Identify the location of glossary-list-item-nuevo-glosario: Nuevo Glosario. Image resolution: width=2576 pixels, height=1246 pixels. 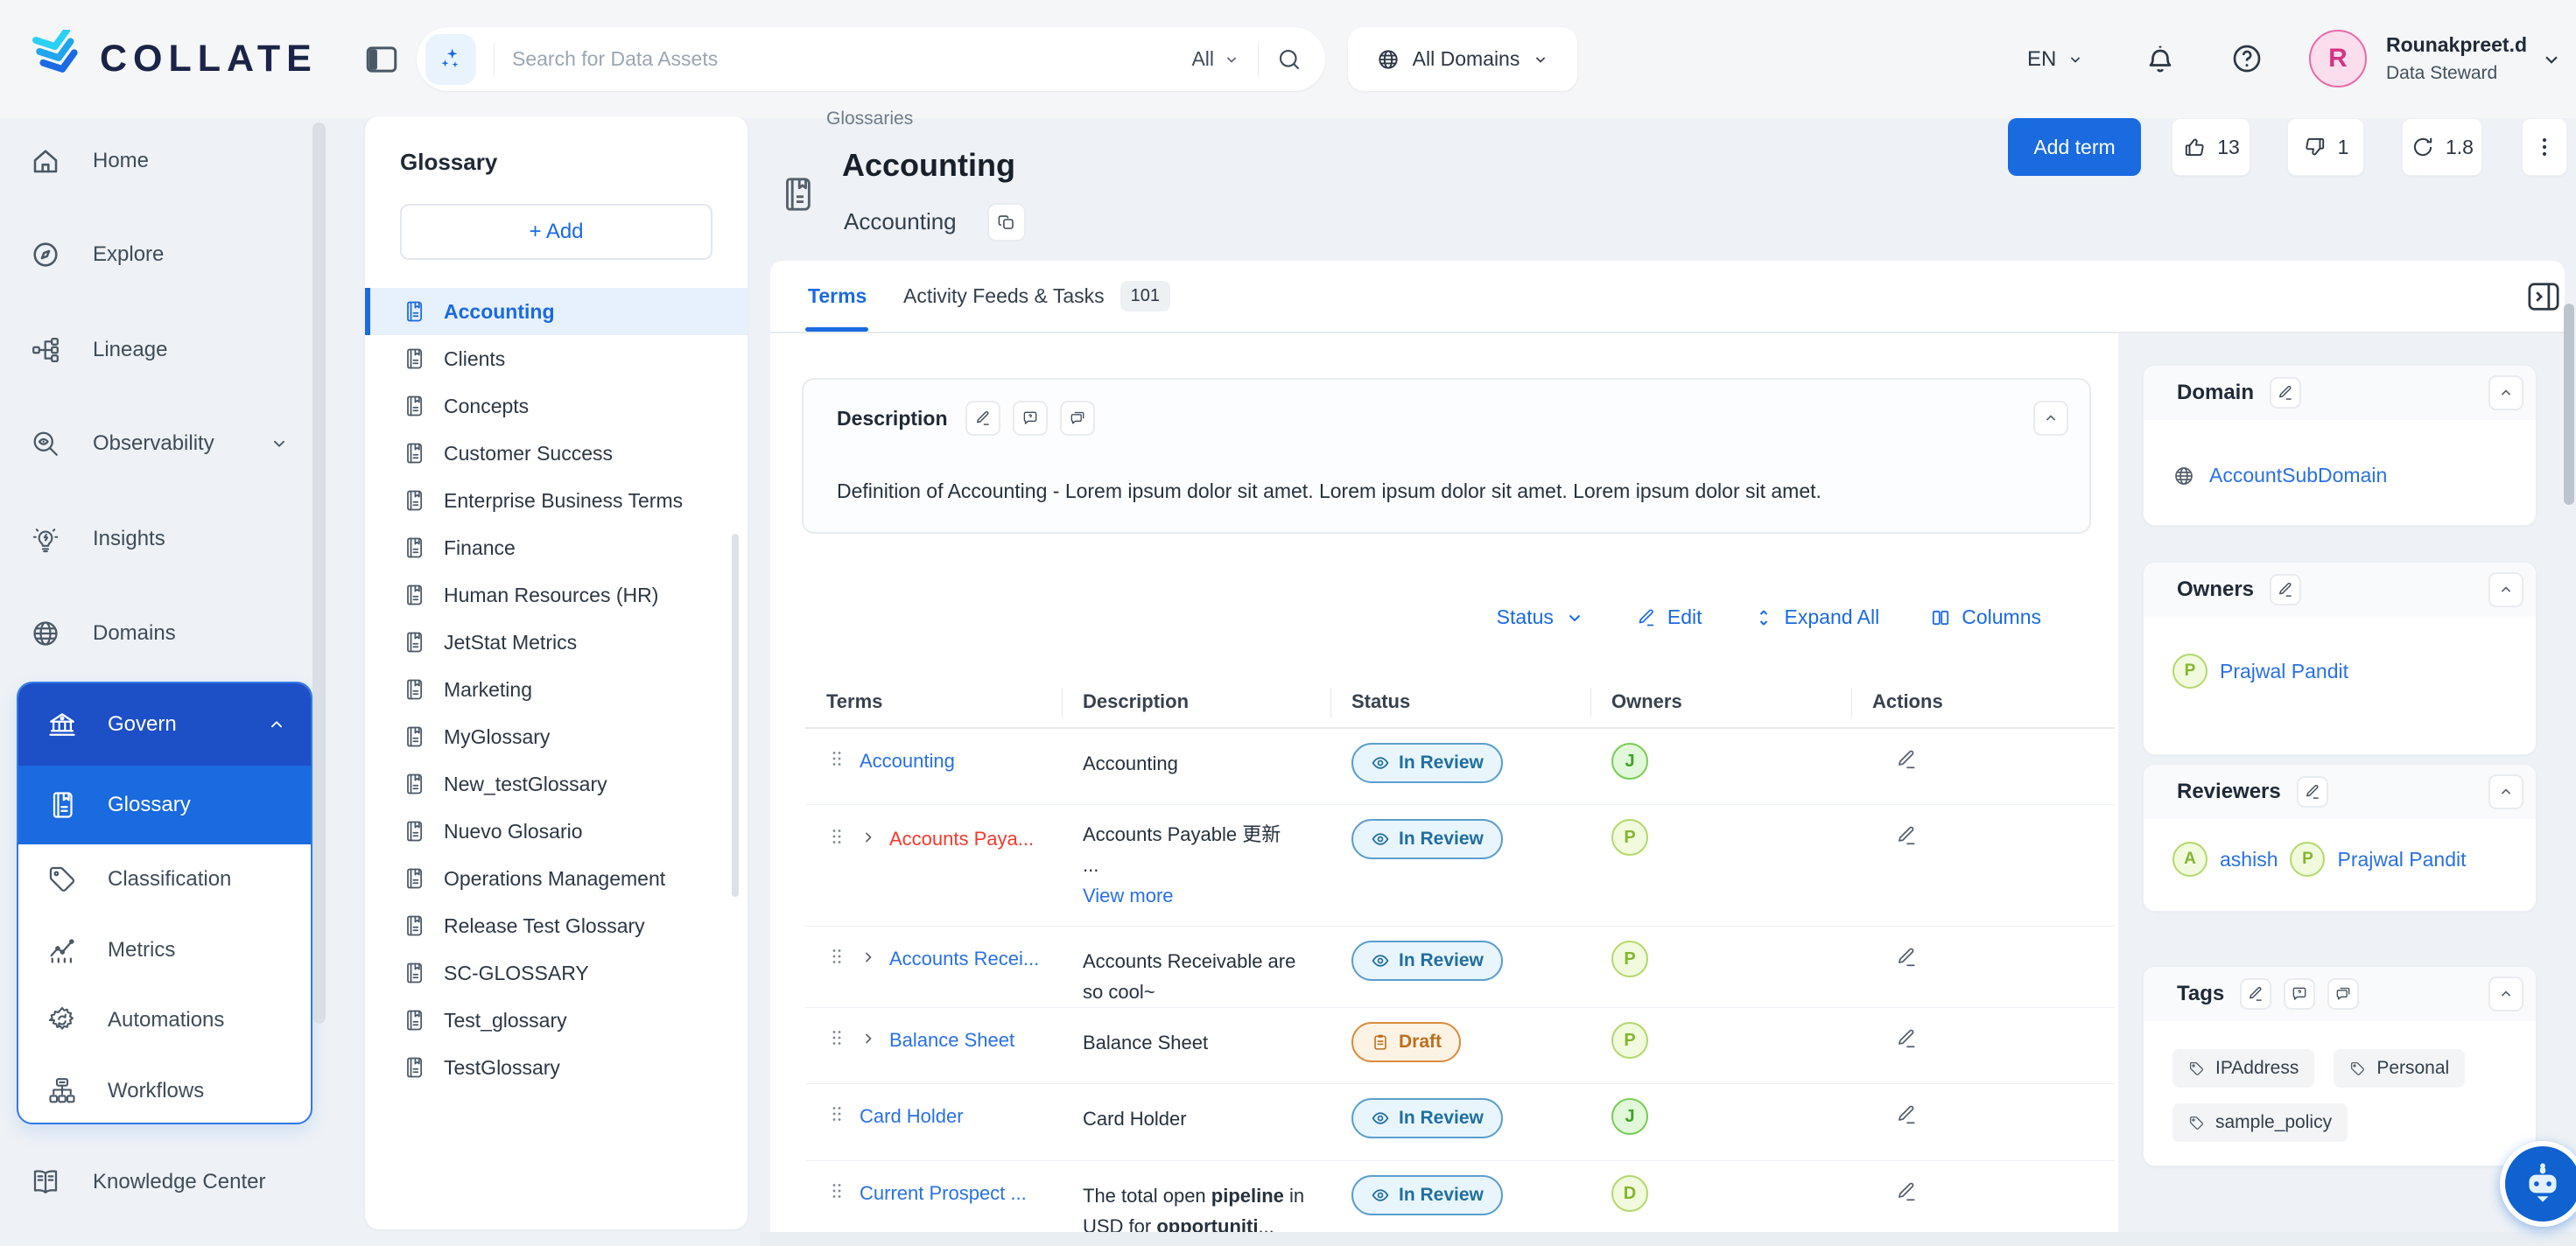
(556, 831).